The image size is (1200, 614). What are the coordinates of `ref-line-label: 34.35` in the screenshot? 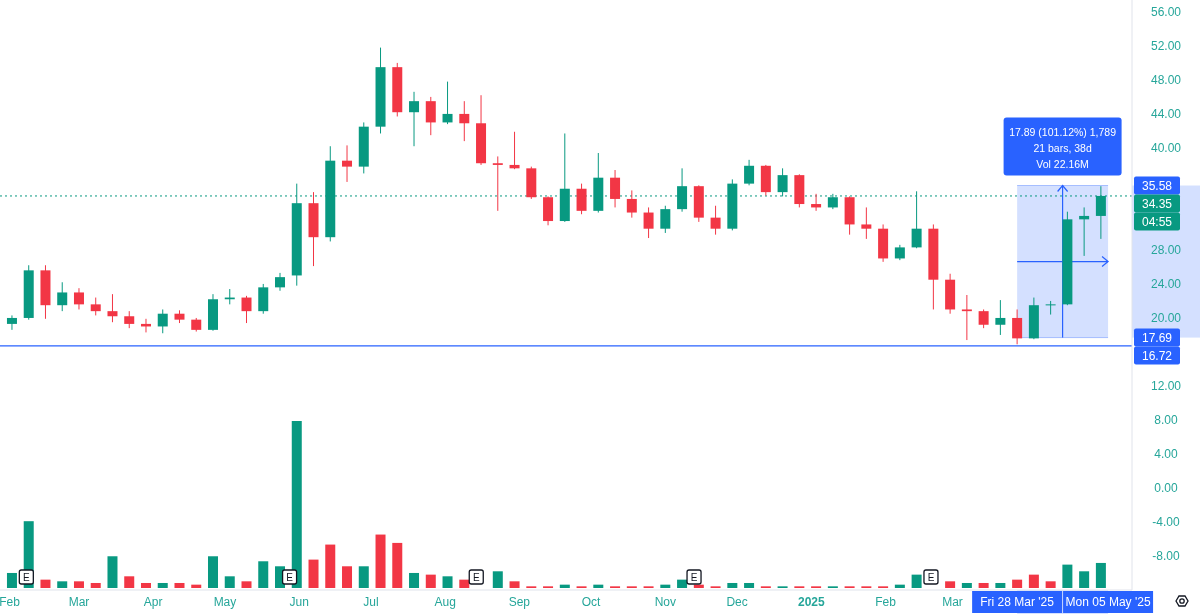 It's located at (1157, 204).